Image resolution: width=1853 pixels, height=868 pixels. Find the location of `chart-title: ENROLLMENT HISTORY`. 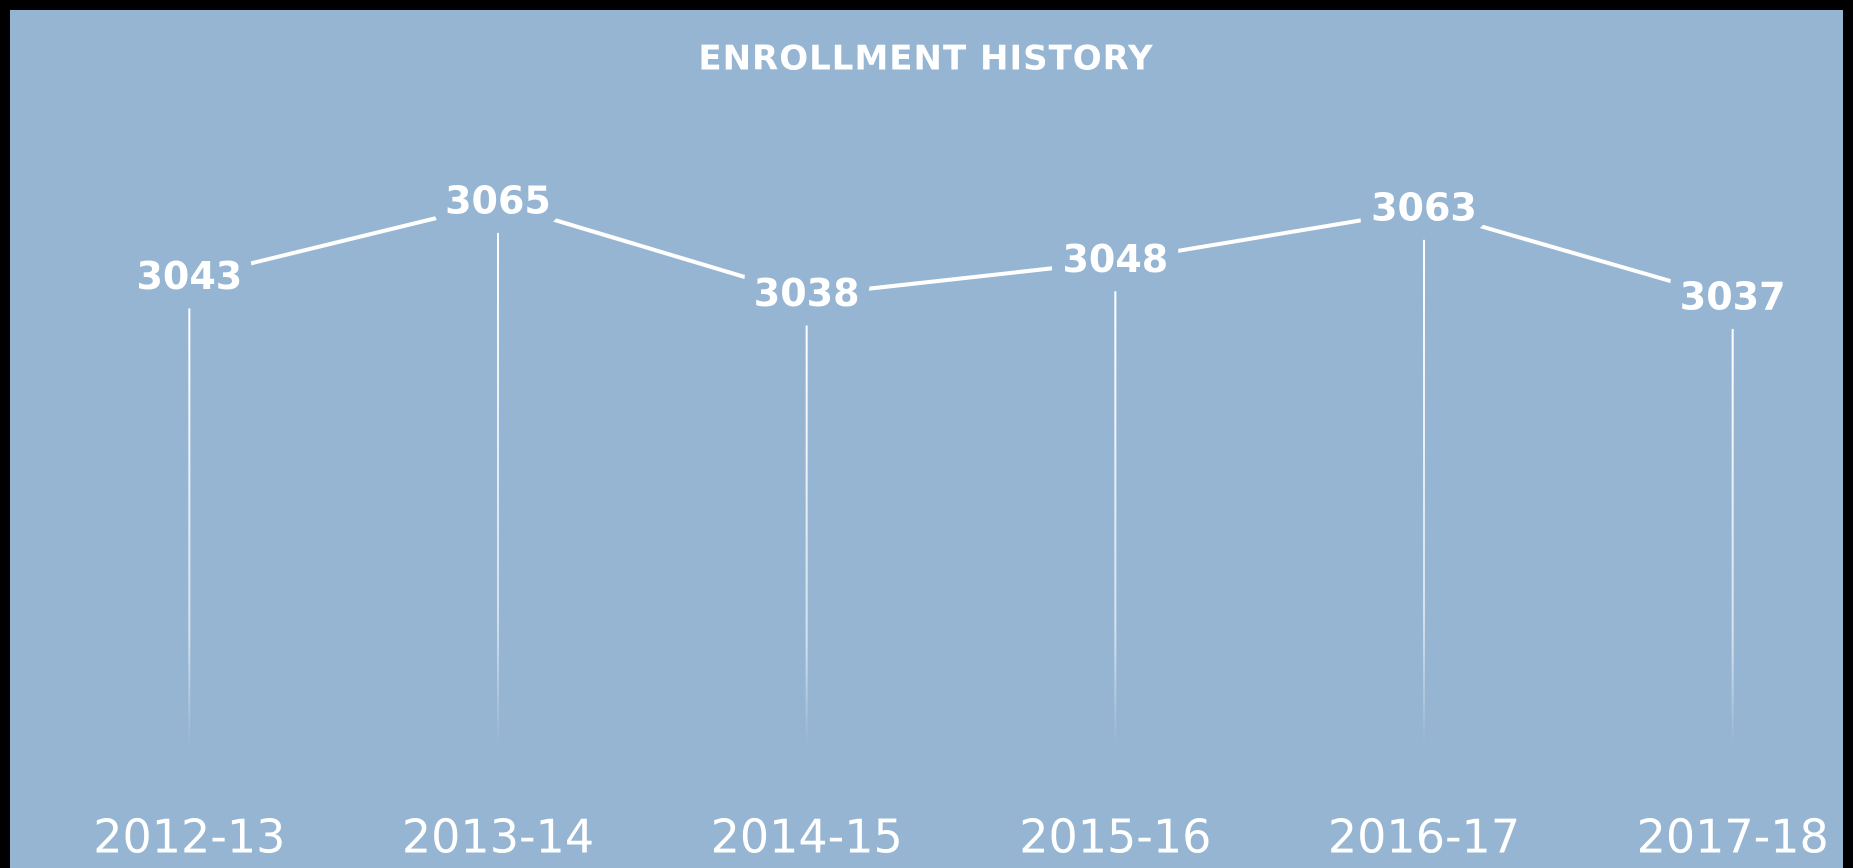

chart-title: ENROLLMENT HISTORY is located at coordinates (925, 59).